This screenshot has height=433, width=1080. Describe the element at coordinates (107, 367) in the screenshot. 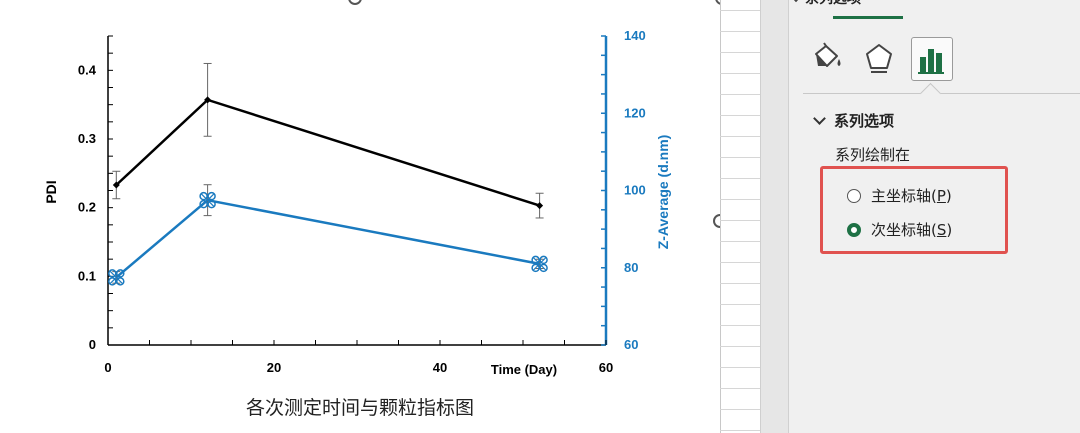

I see `x-tick-label: 0` at that location.